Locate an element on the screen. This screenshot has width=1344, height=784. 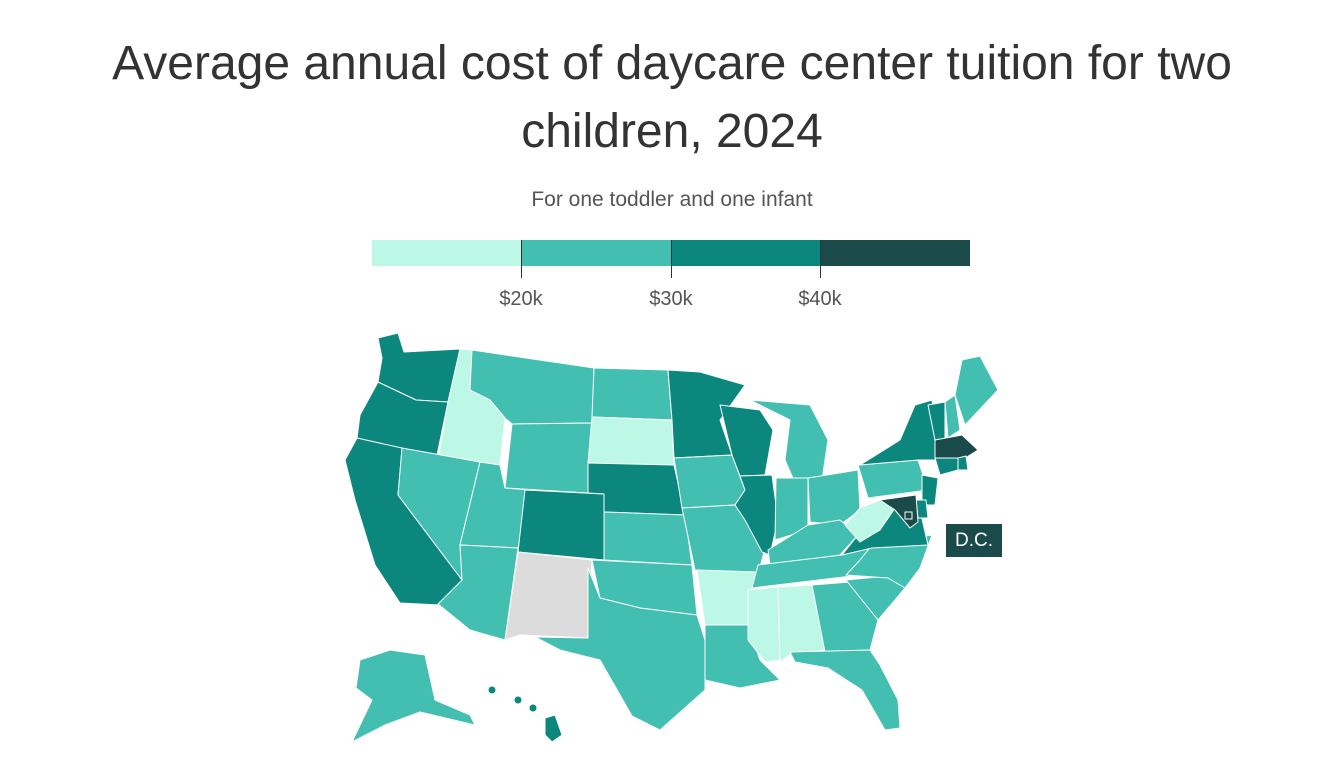
legend-label-40k: $40k is located at coordinates (820, 299).